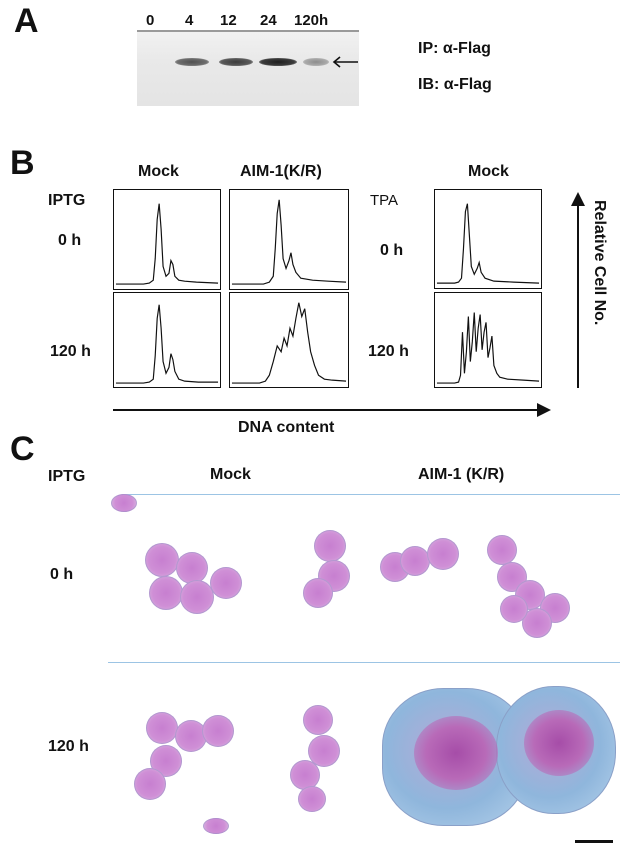 Image resolution: width=628 pixels, height=852 pixels. Describe the element at coordinates (67, 476) in the screenshot. I see `panel-c-row-label-iptg: IPTG` at that location.